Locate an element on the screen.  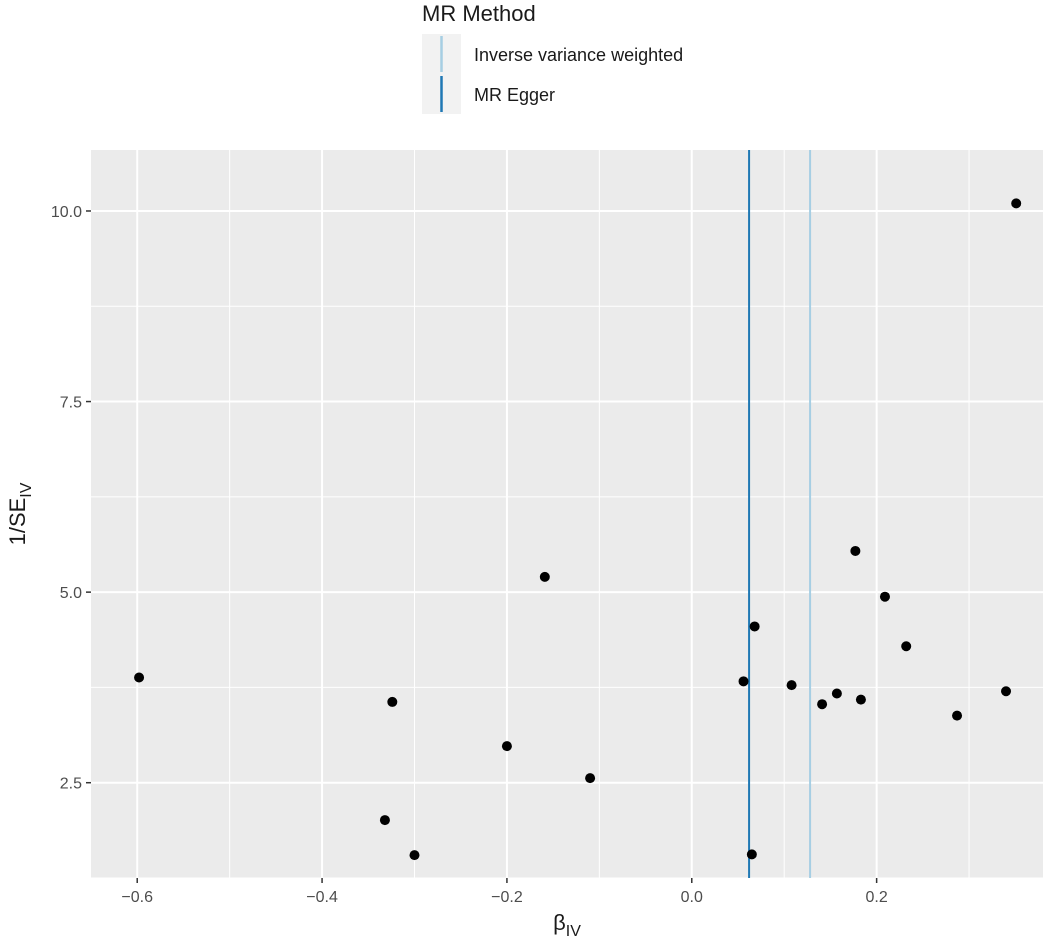
legend-label-ivw: Inverse variance weighted is located at coordinates (578, 55).